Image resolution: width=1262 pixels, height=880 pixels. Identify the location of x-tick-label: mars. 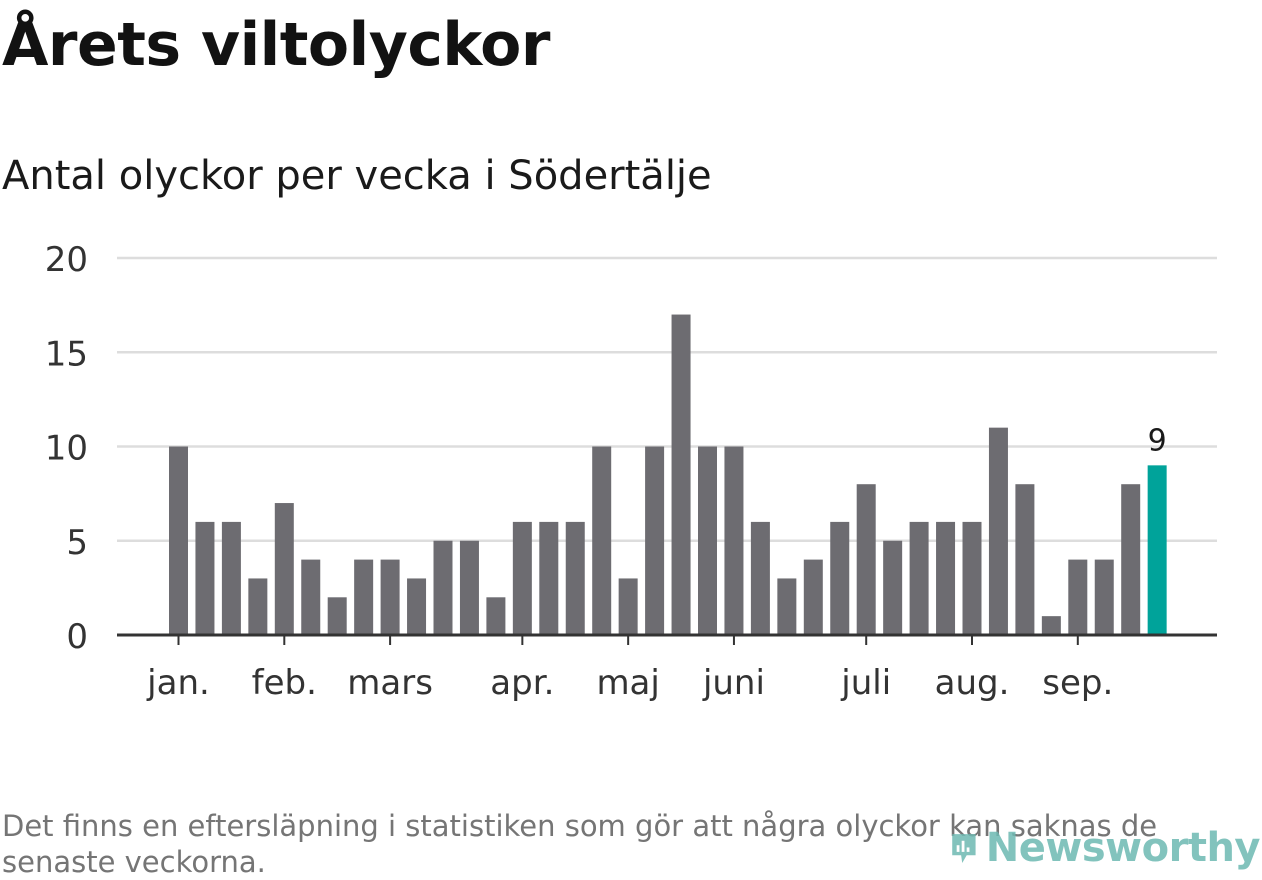
(390, 683).